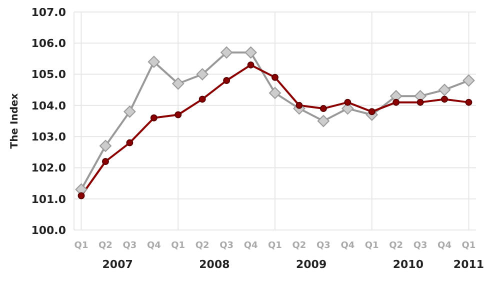  I want to click on y-tick-label: 100.0, so click(48, 230).